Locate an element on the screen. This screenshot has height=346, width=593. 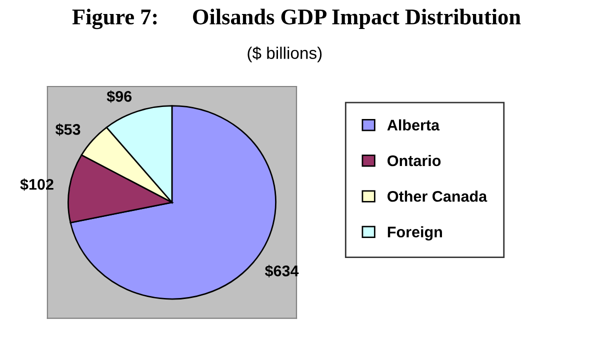
data-label: $96 is located at coordinates (119, 96).